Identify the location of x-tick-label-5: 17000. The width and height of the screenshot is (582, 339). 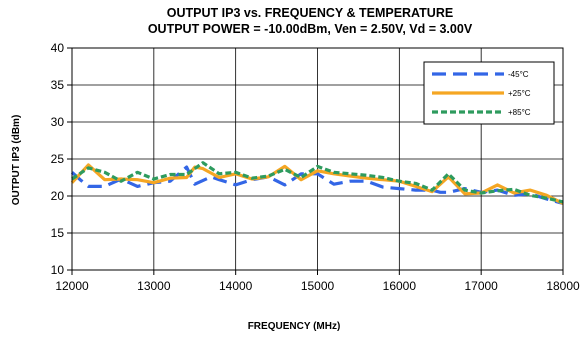
(481, 286).